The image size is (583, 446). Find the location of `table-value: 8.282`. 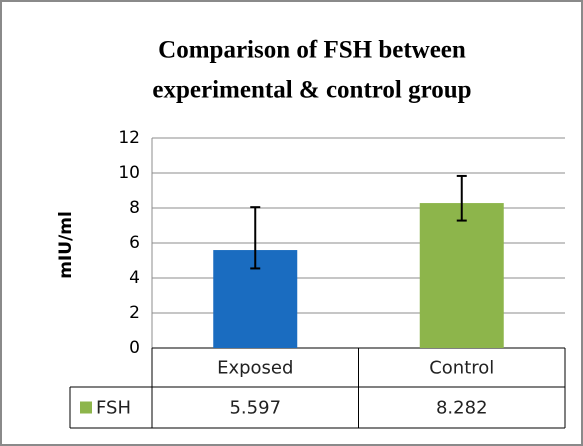

table-value: 8.282 is located at coordinates (462, 408).